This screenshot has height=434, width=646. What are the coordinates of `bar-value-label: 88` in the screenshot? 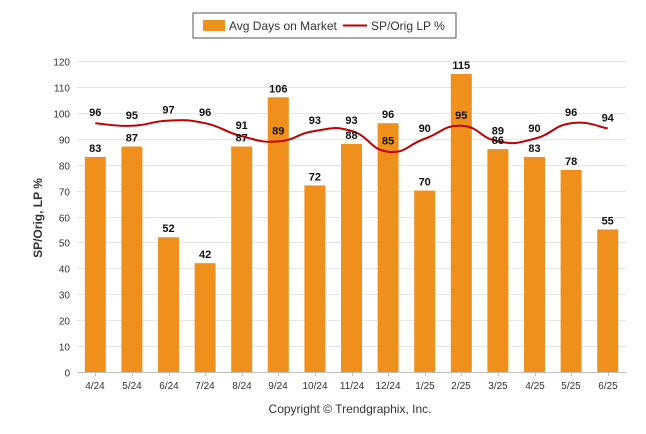 It's located at (351, 136).